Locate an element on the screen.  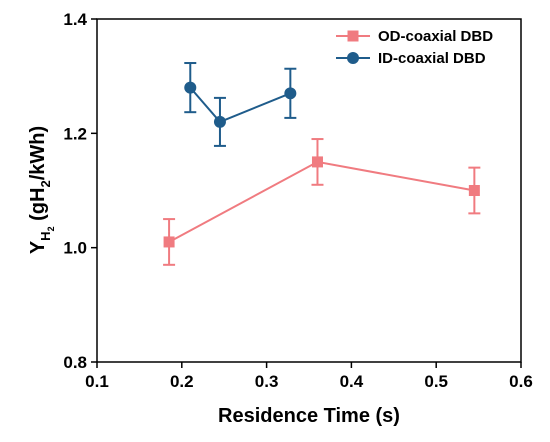
legend-label: ID-coaxial DBD is located at coordinates (432, 58).